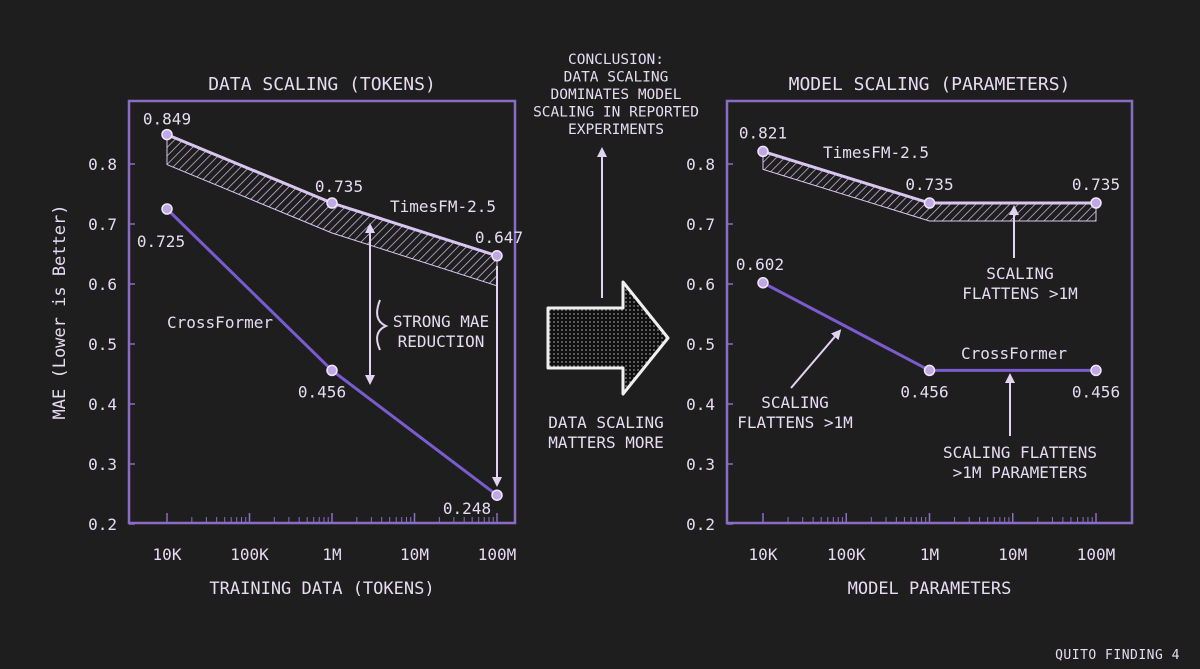 Image resolution: width=1200 pixels, height=669 pixels. What do you see at coordinates (760, 264) in the screenshot?
I see `crossformer-data-label: 0.602` at bounding box center [760, 264].